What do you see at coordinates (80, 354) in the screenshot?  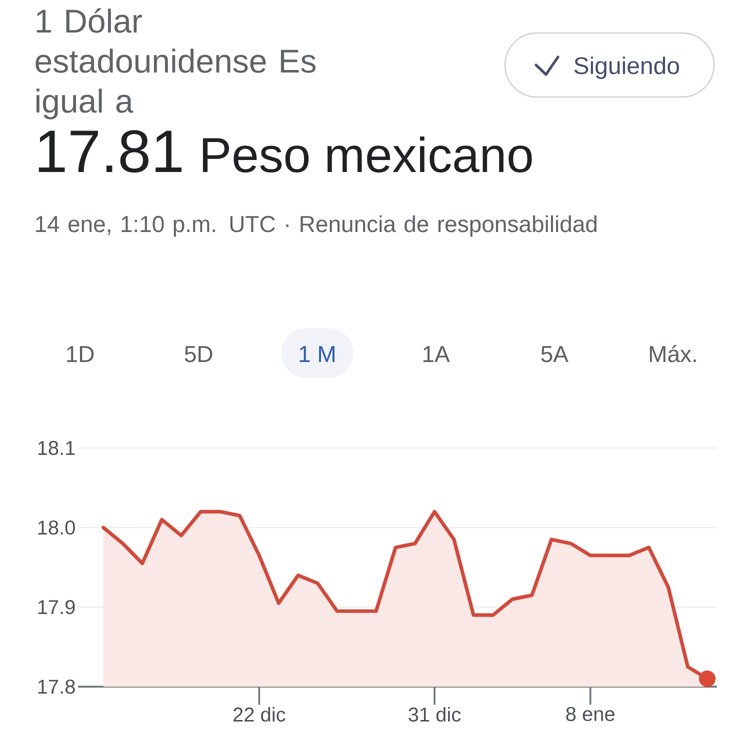 I see `text: 1D` at bounding box center [80, 354].